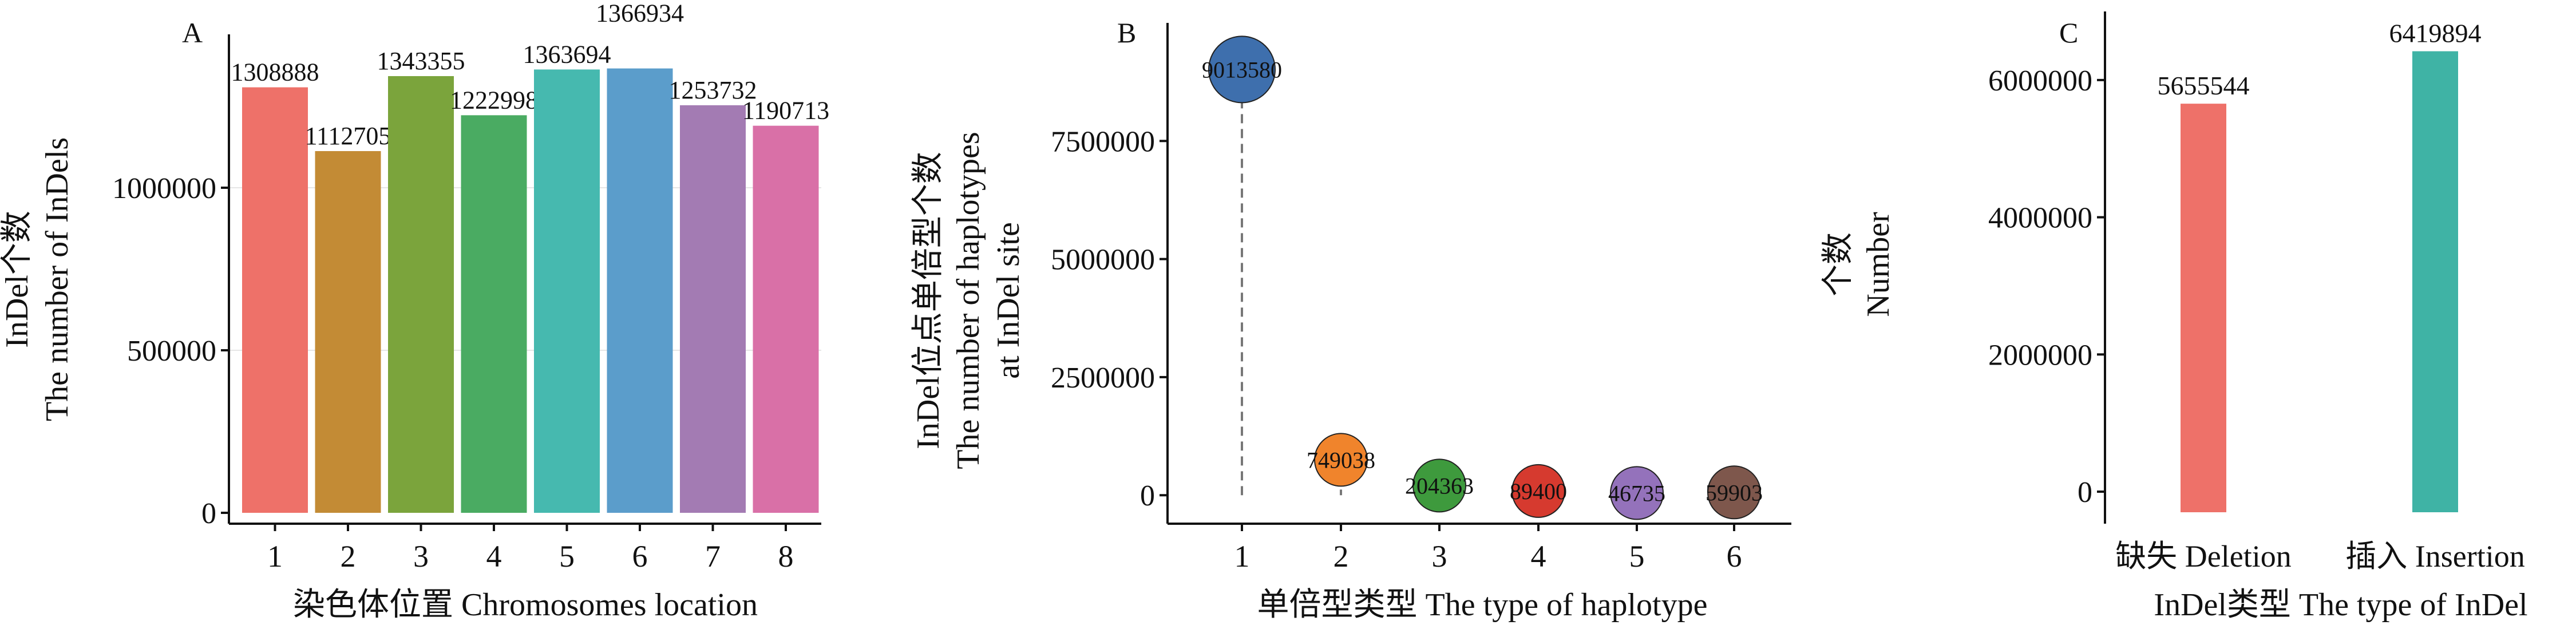 The height and width of the screenshot is (625, 2576). Describe the element at coordinates (348, 136) in the screenshot. I see `panel-a-bar-label: 1112705` at that location.